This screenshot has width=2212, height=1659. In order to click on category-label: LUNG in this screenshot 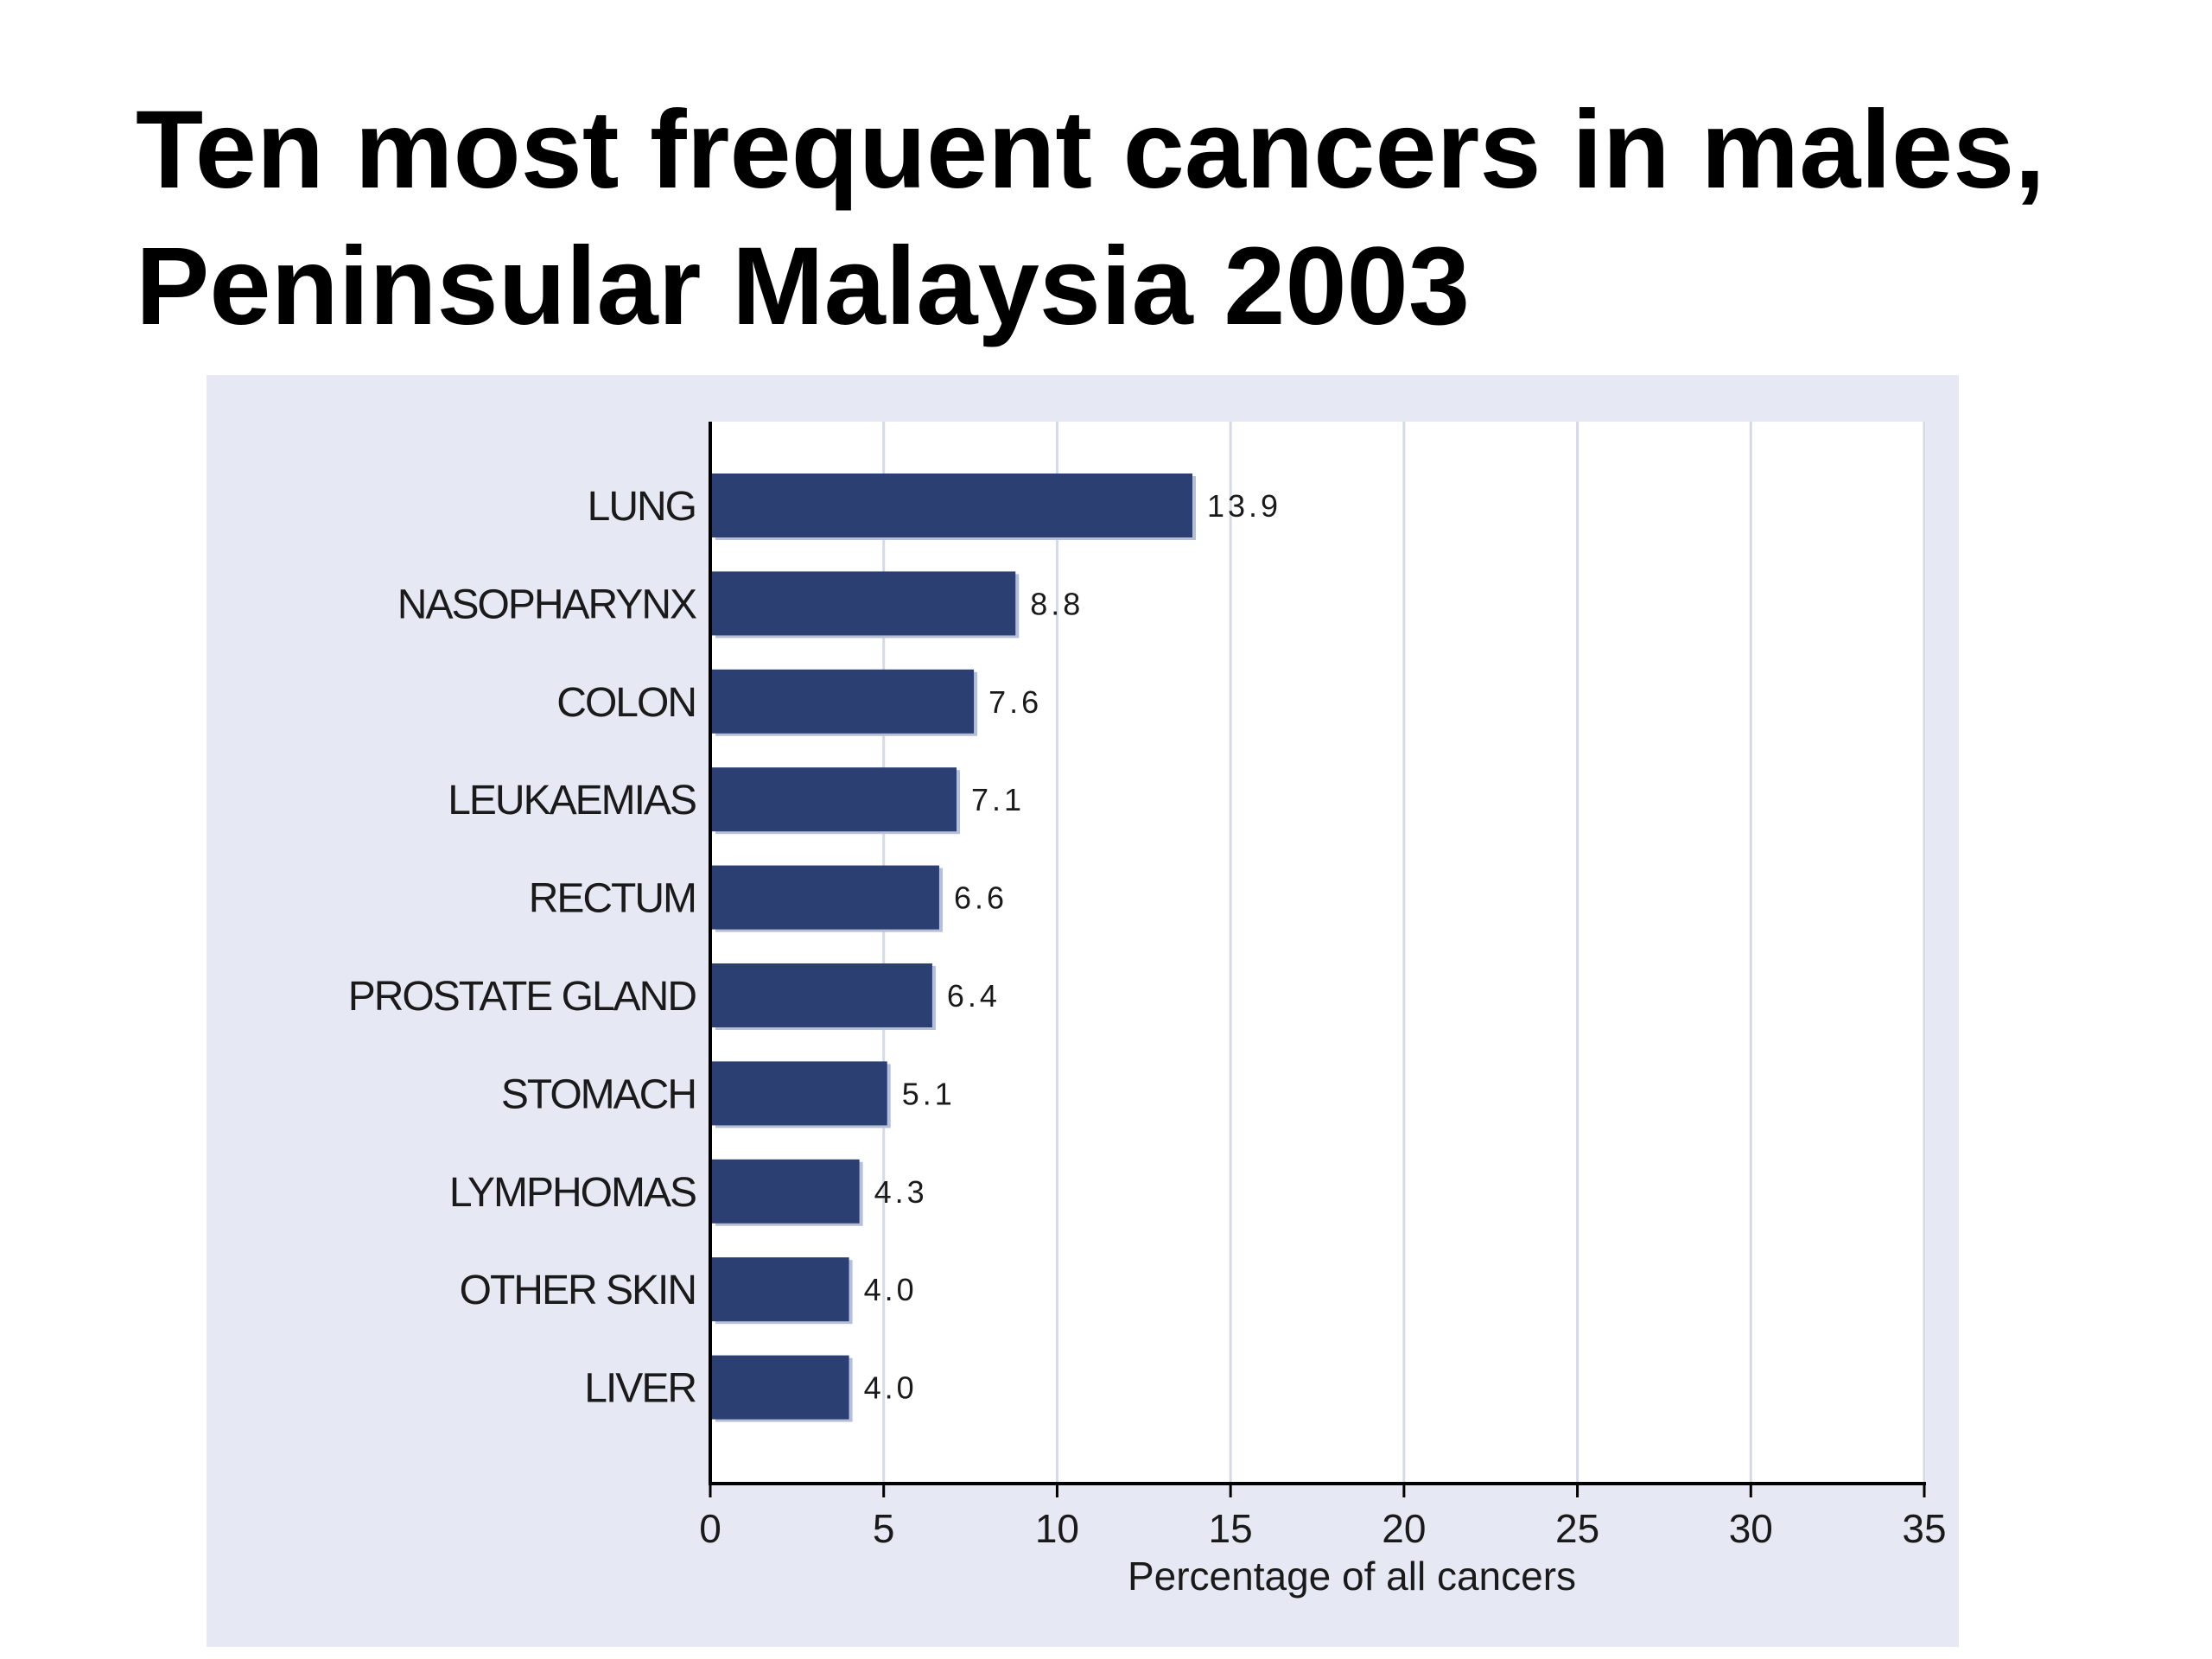, I will do `click(642, 507)`.